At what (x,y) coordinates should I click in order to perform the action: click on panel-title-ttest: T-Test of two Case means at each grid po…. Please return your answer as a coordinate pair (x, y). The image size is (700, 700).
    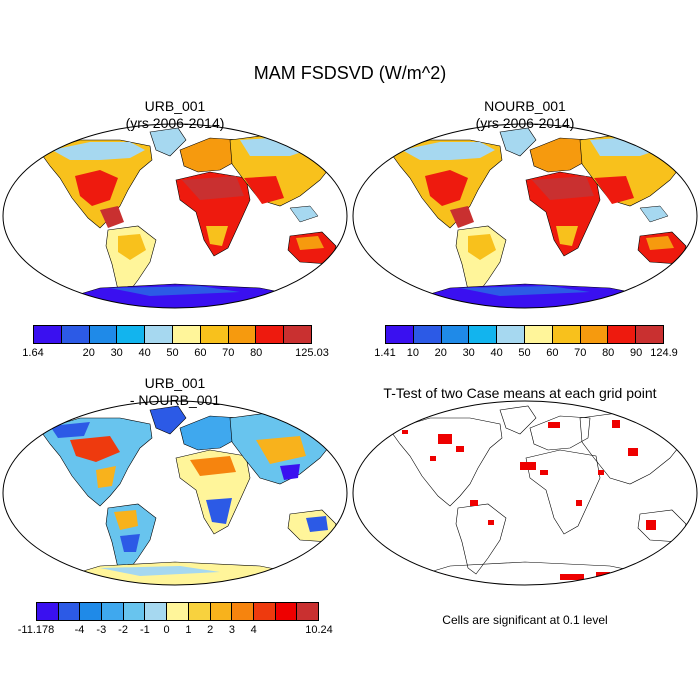
    Looking at the image, I should click on (520, 393).